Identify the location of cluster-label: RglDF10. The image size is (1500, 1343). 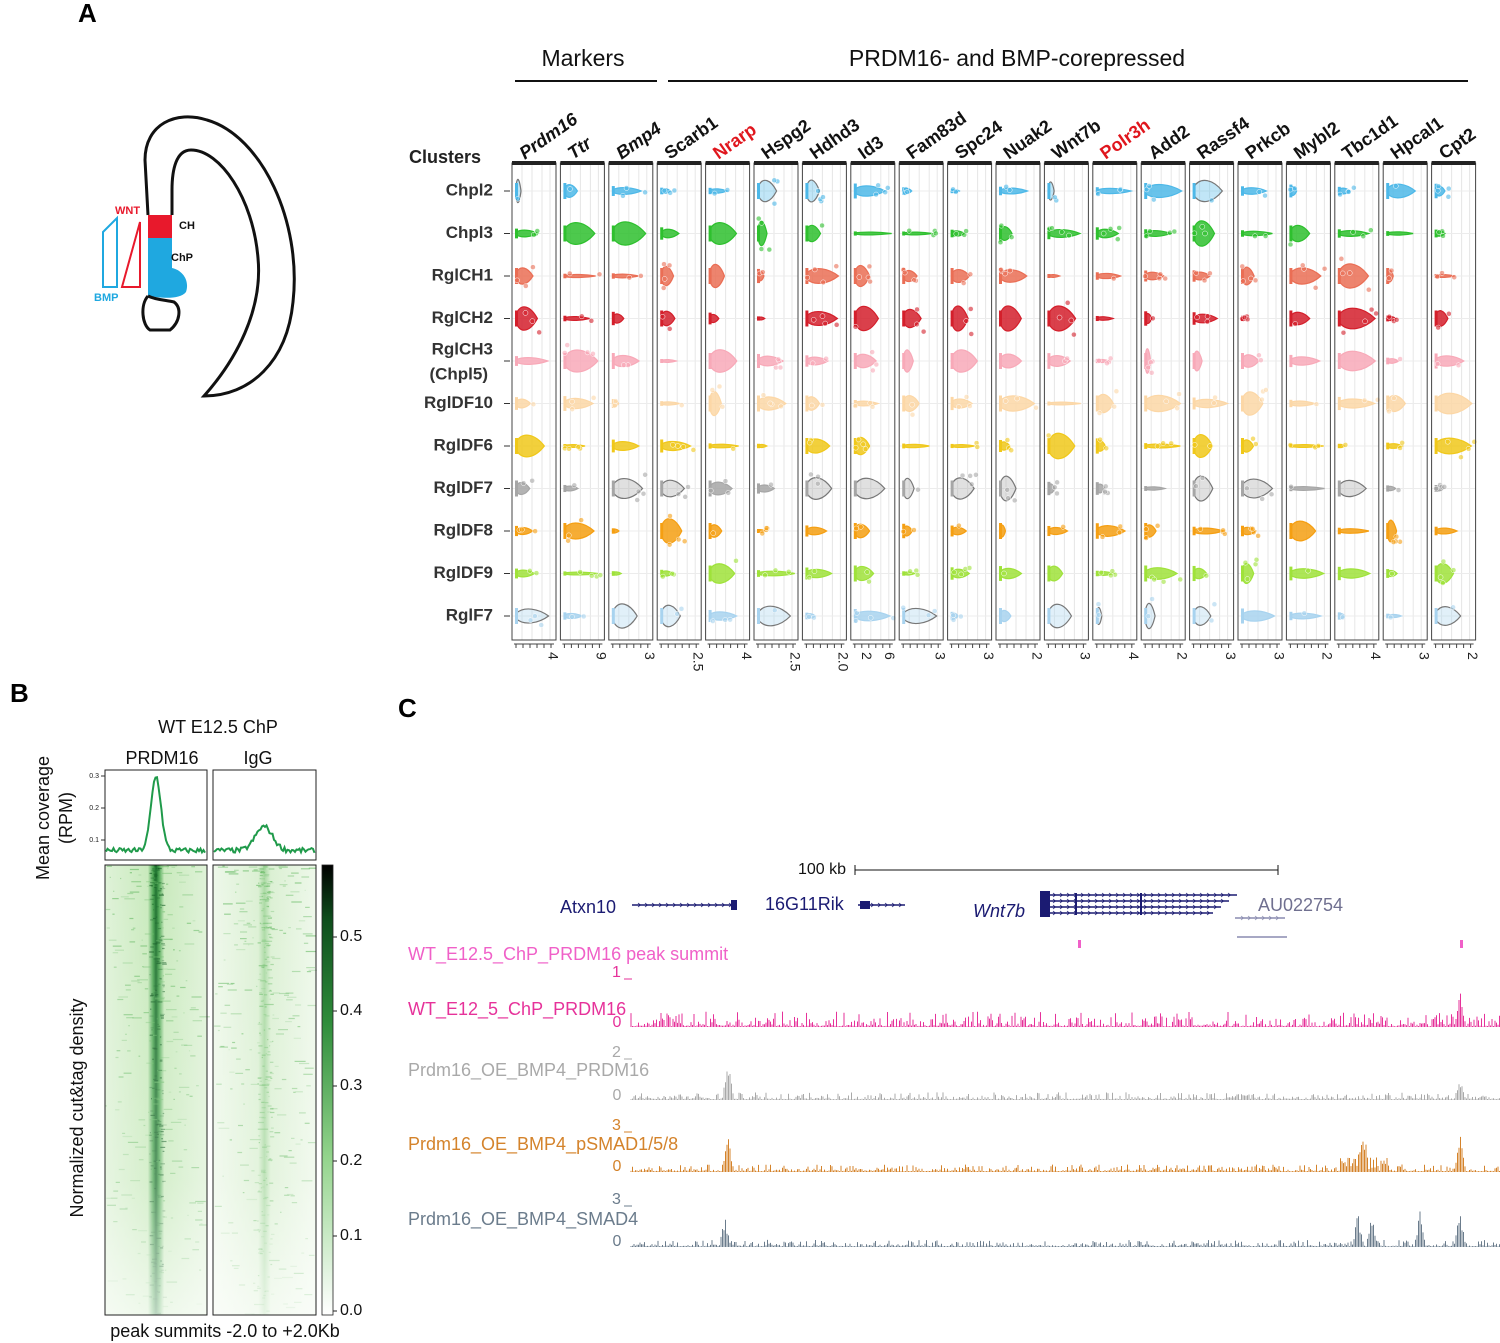
(458, 402).